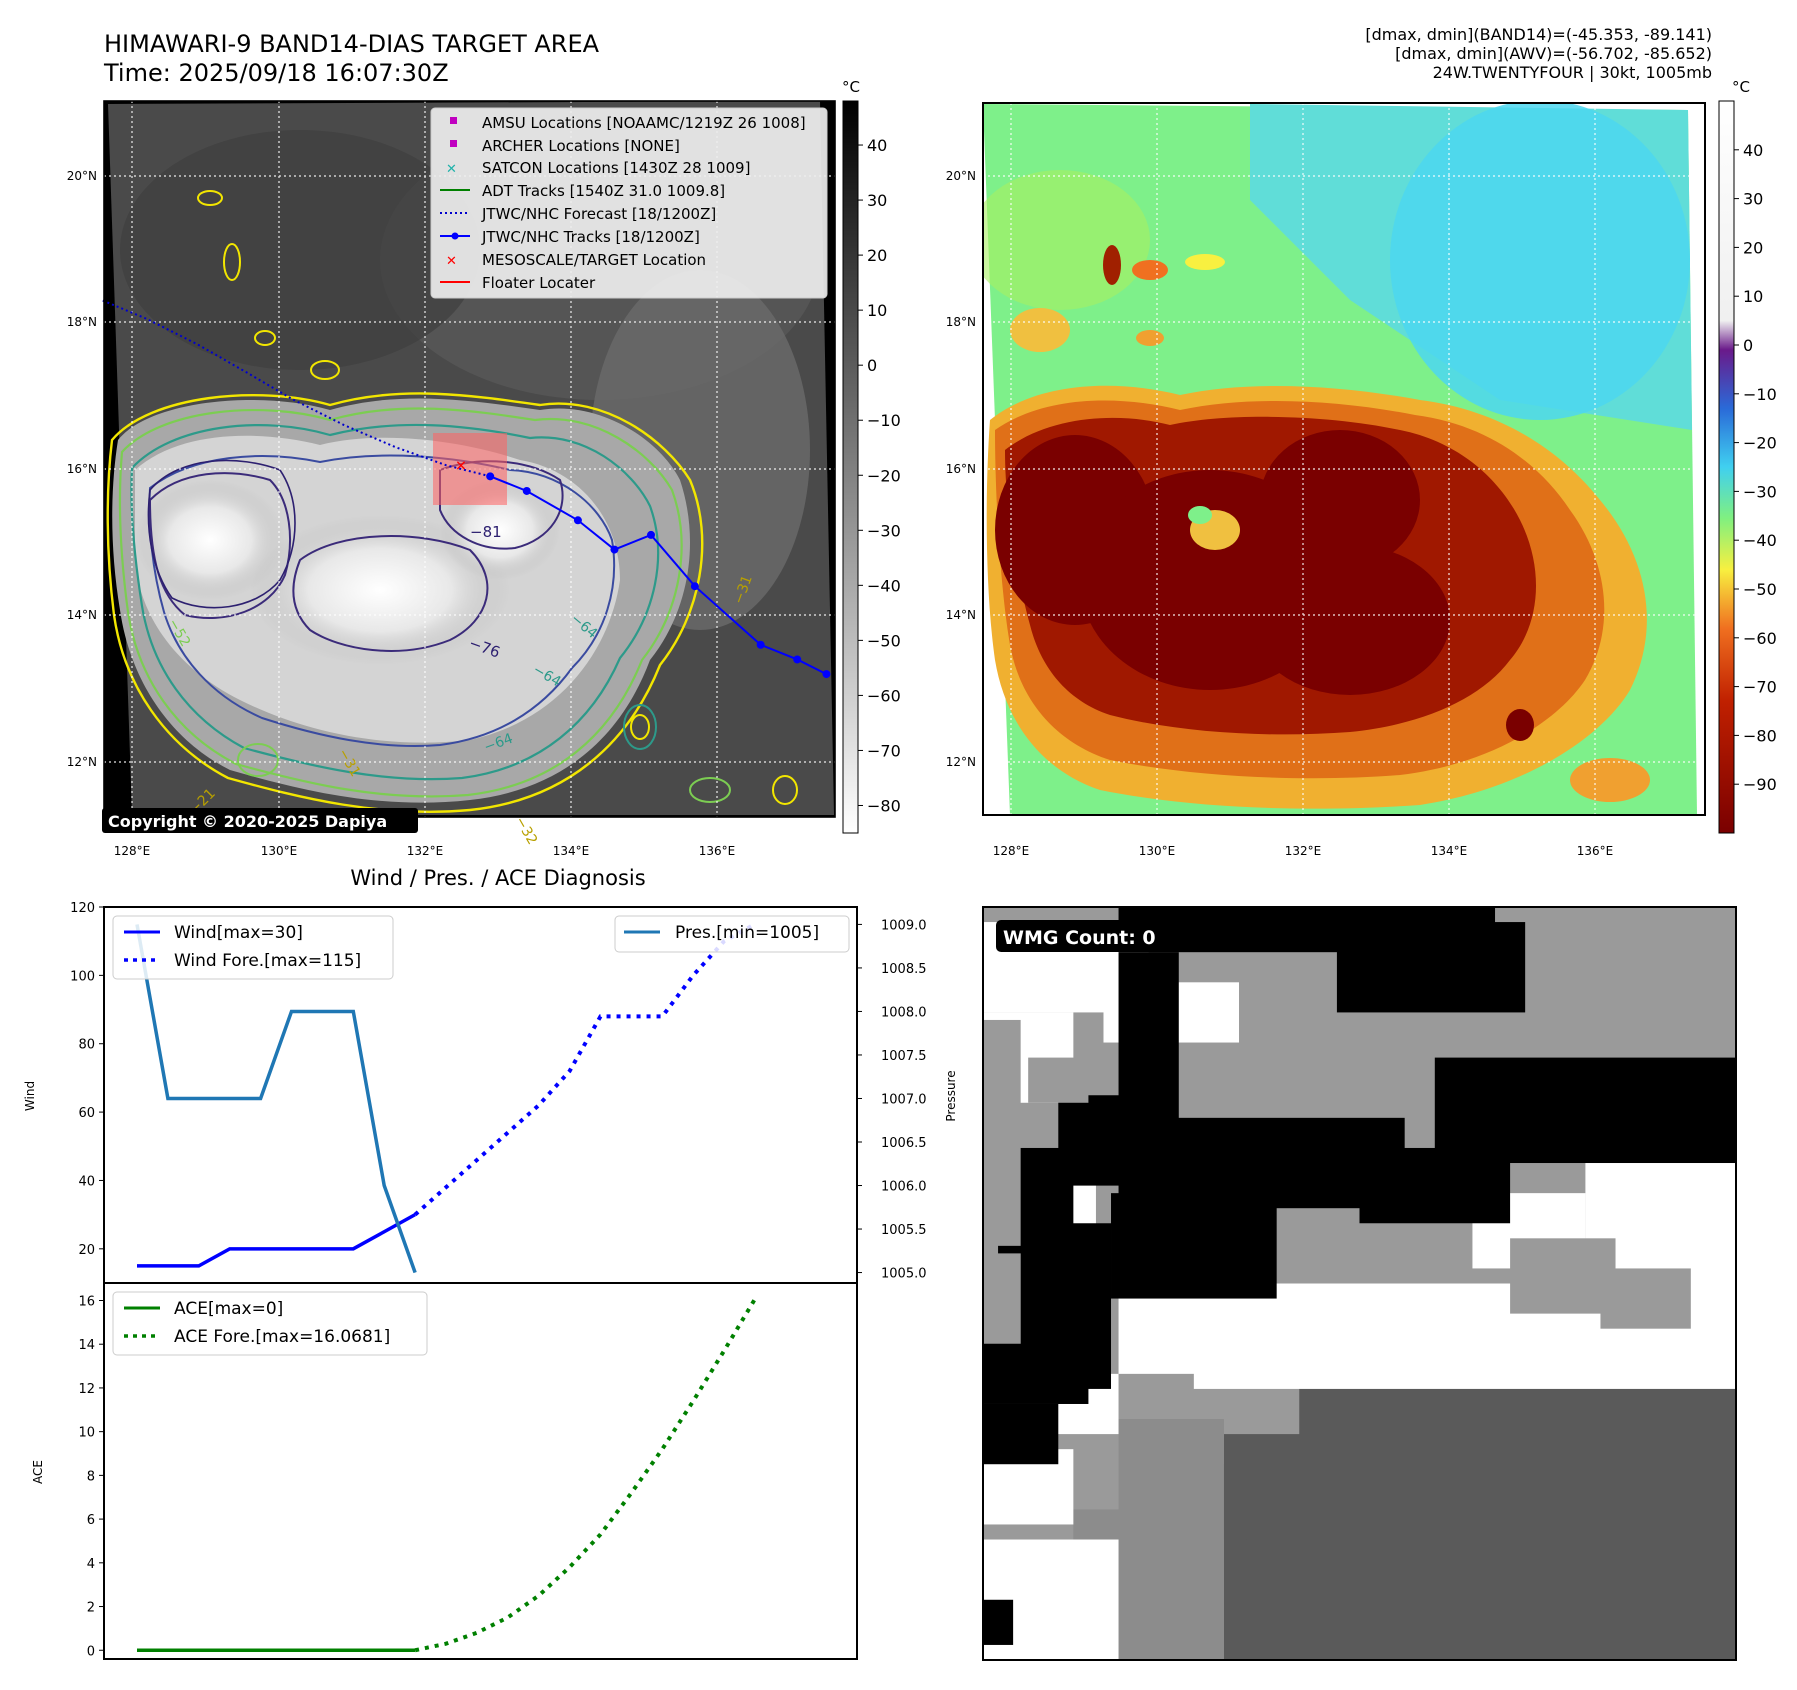 The height and width of the screenshot is (1690, 1797). What do you see at coordinates (91, 1564) in the screenshot?
I see `ace-tick-label: 4` at bounding box center [91, 1564].